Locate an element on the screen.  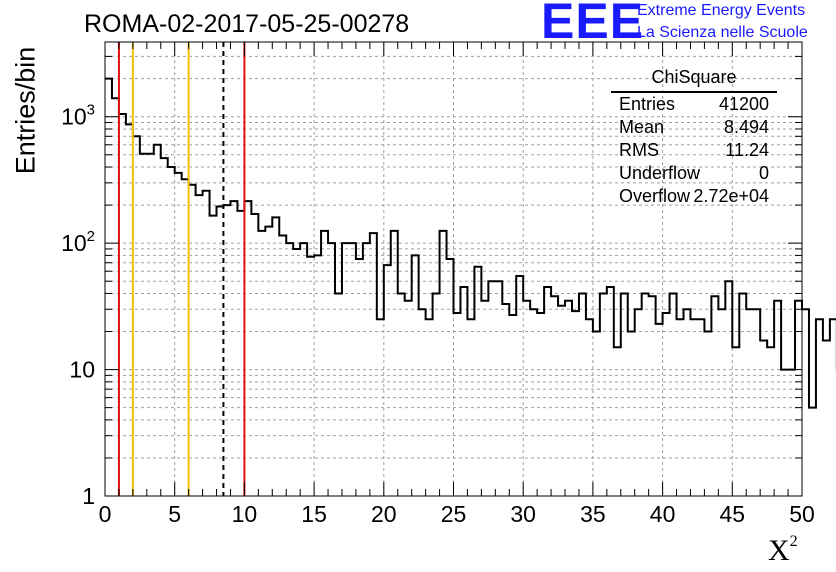
x-tick-label: 0 is located at coordinates (105, 514).